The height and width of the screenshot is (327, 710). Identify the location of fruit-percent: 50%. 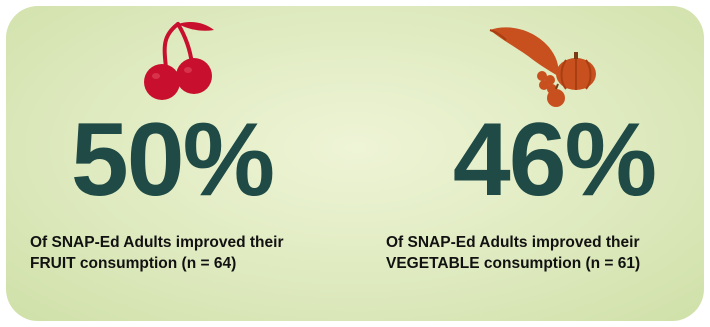
(172, 160).